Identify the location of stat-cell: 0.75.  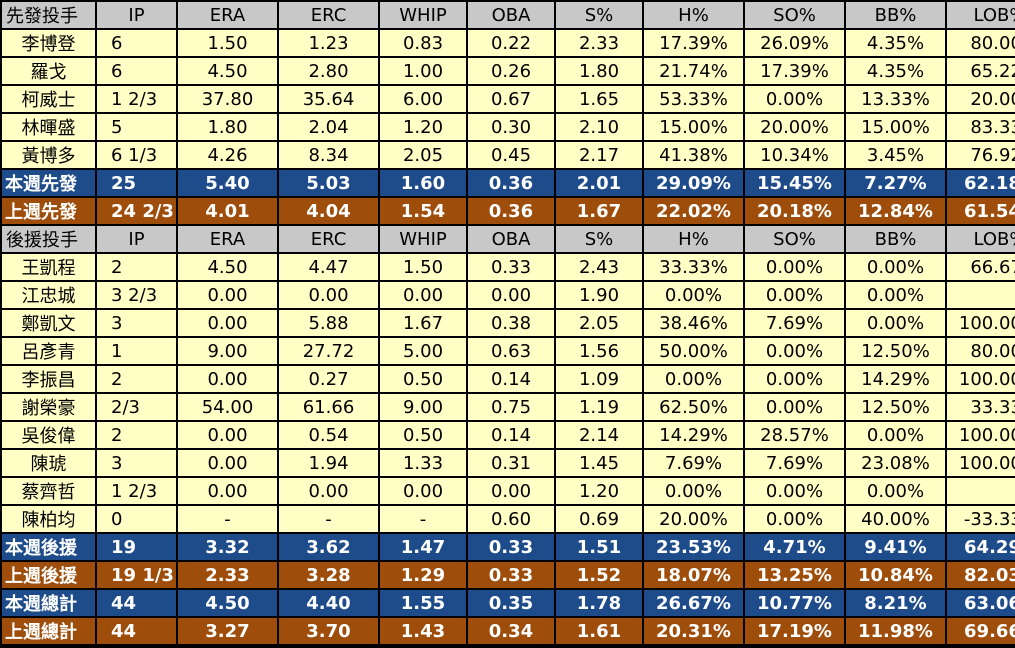
(511, 407).